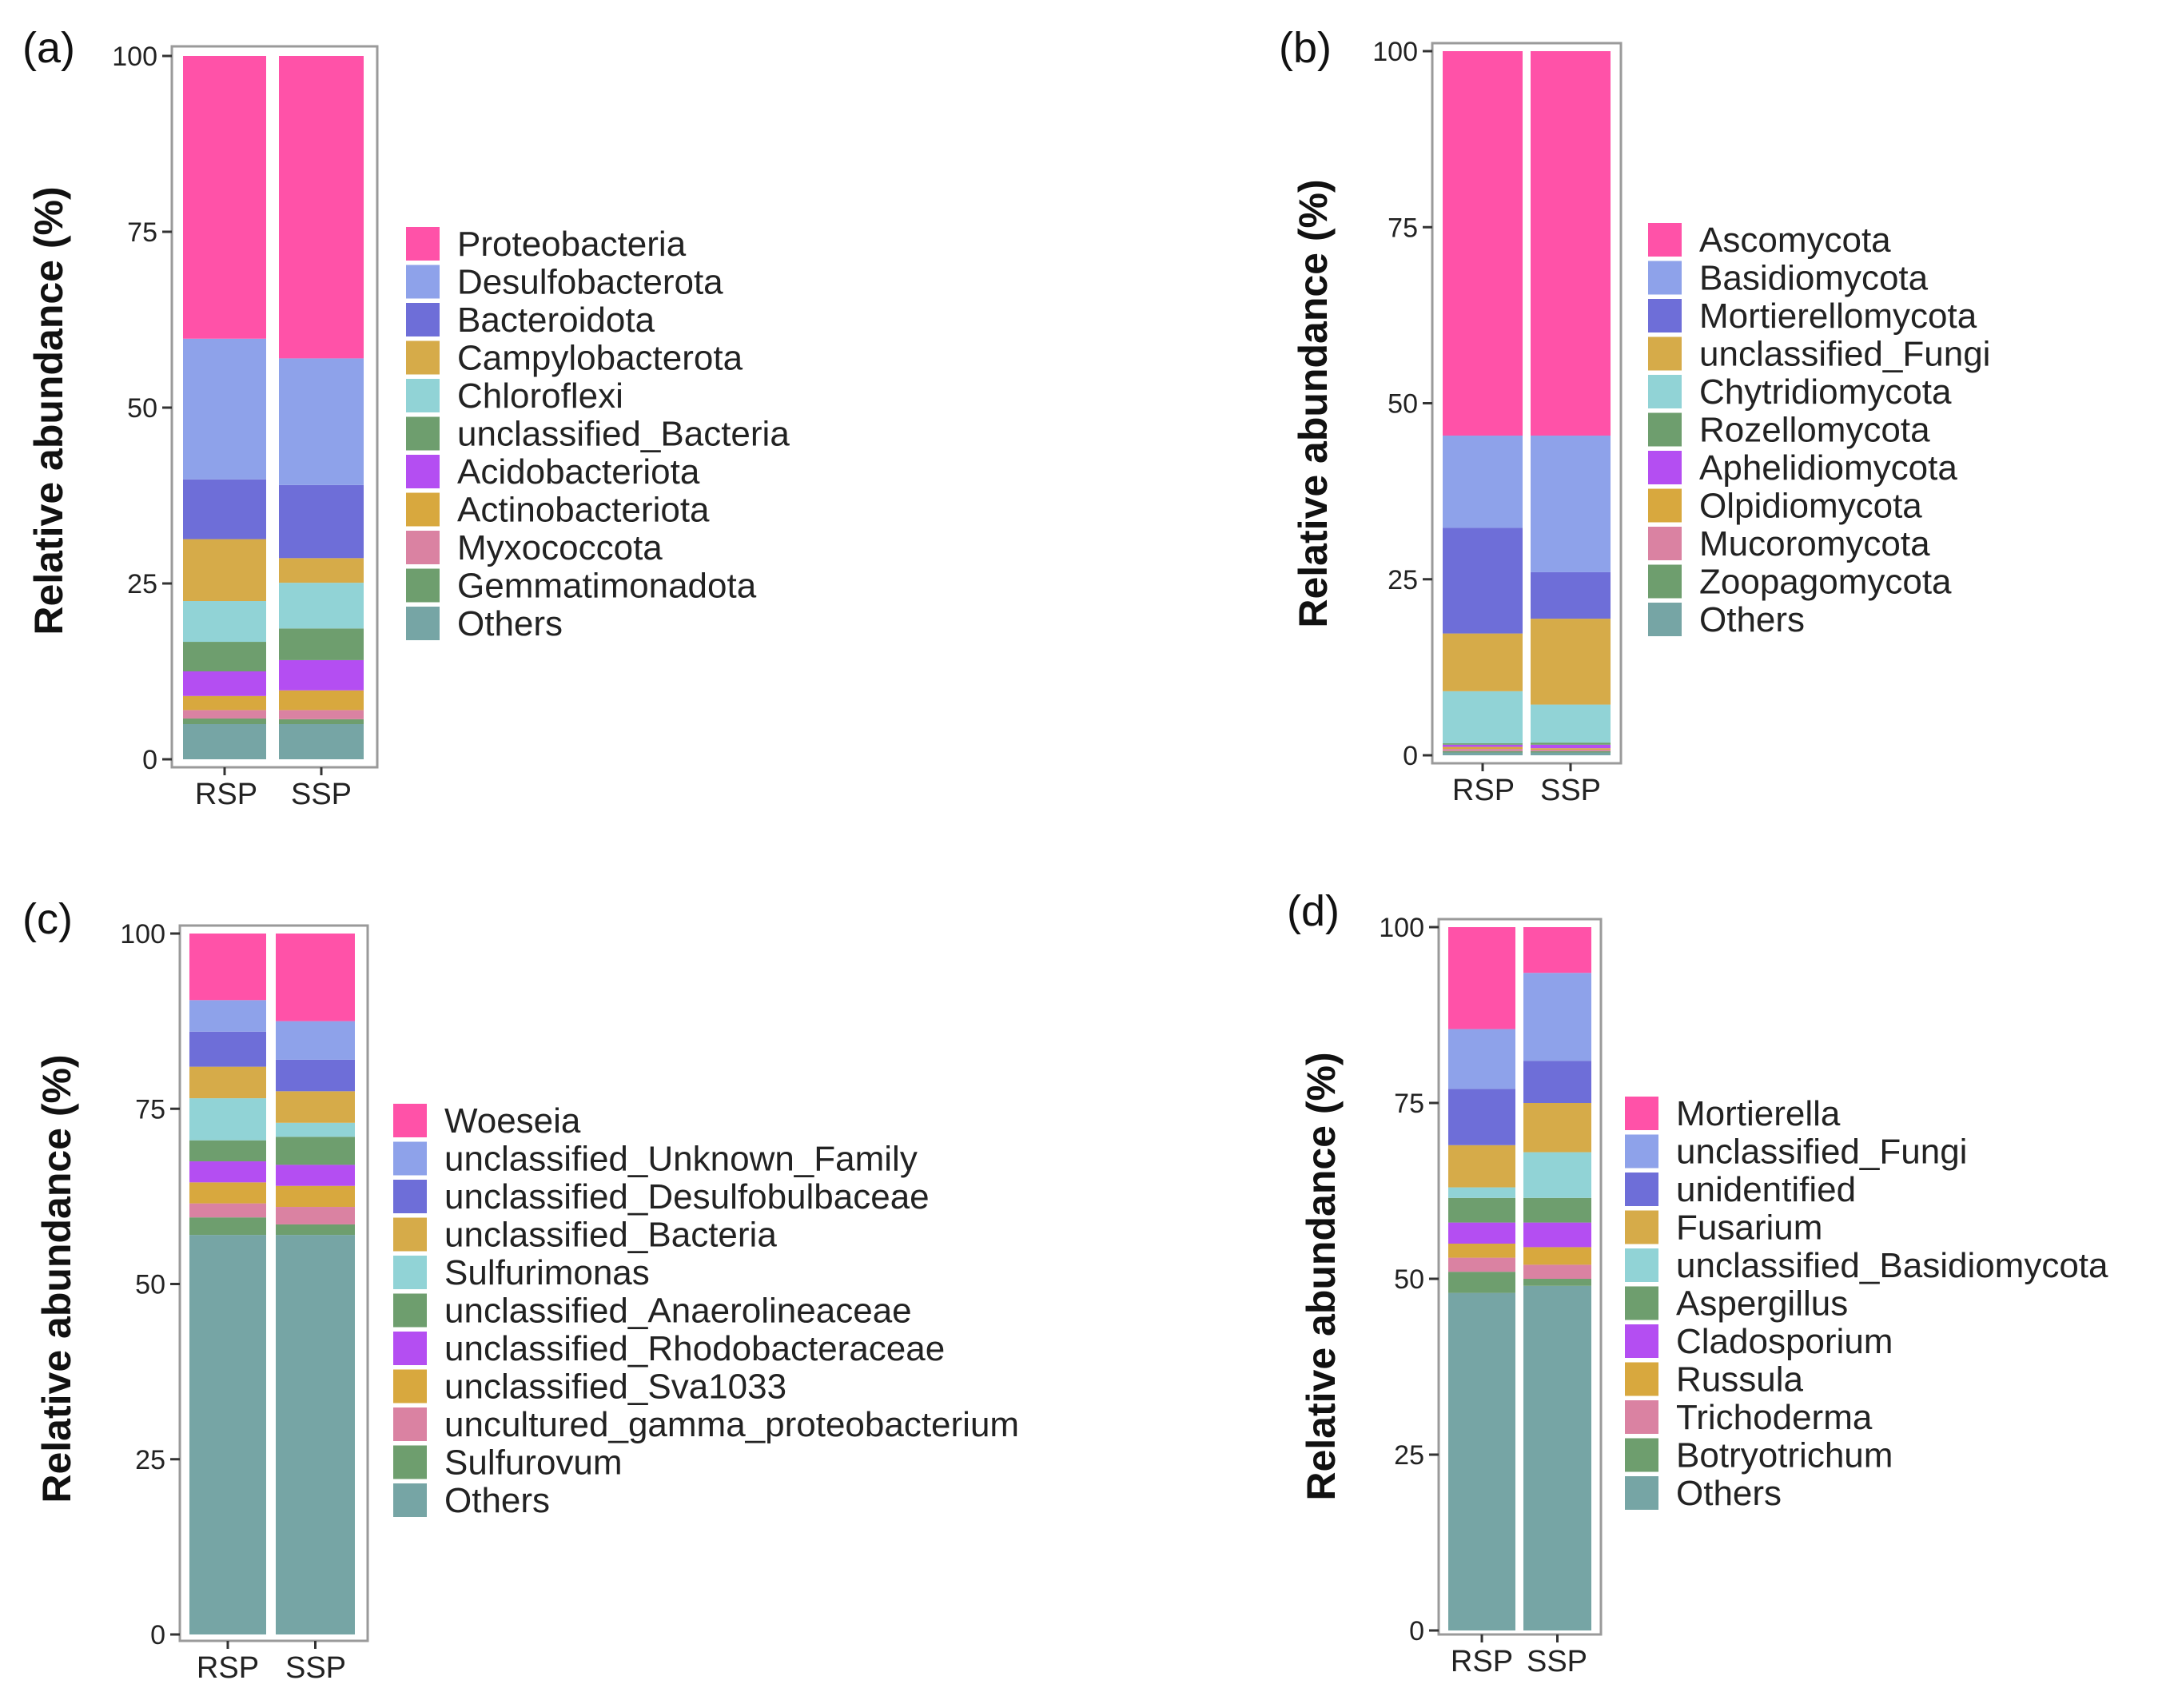 Image resolution: width=2178 pixels, height=1708 pixels. I want to click on segment-zoopagomycota-rsp, so click(1483, 751).